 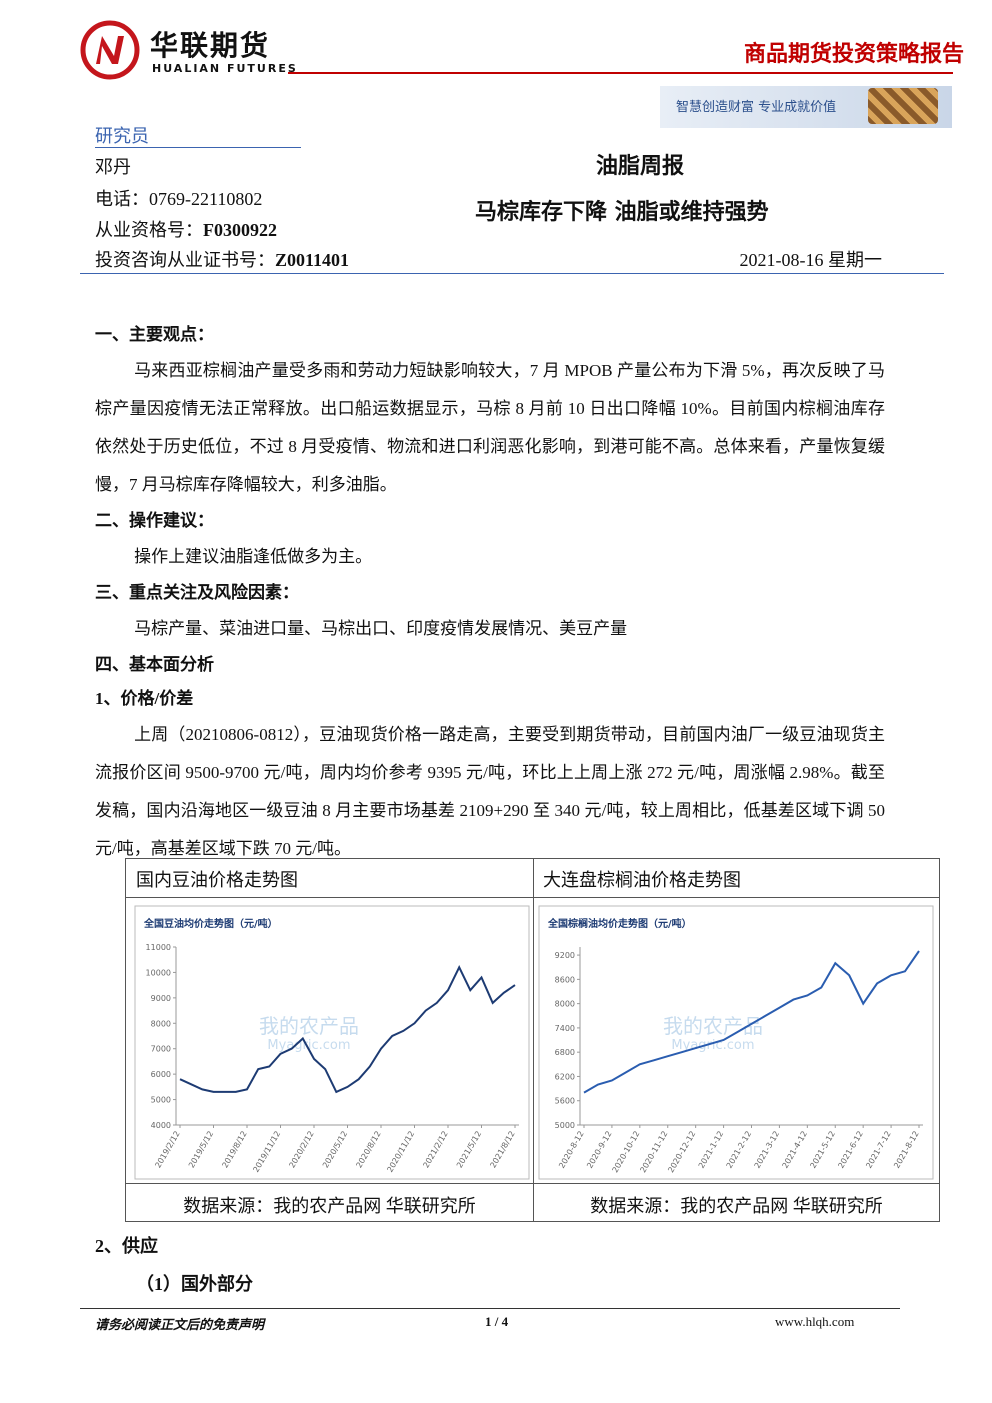 What do you see at coordinates (853, 54) in the screenshot?
I see `report-type: 商品期货投资策略报告` at bounding box center [853, 54].